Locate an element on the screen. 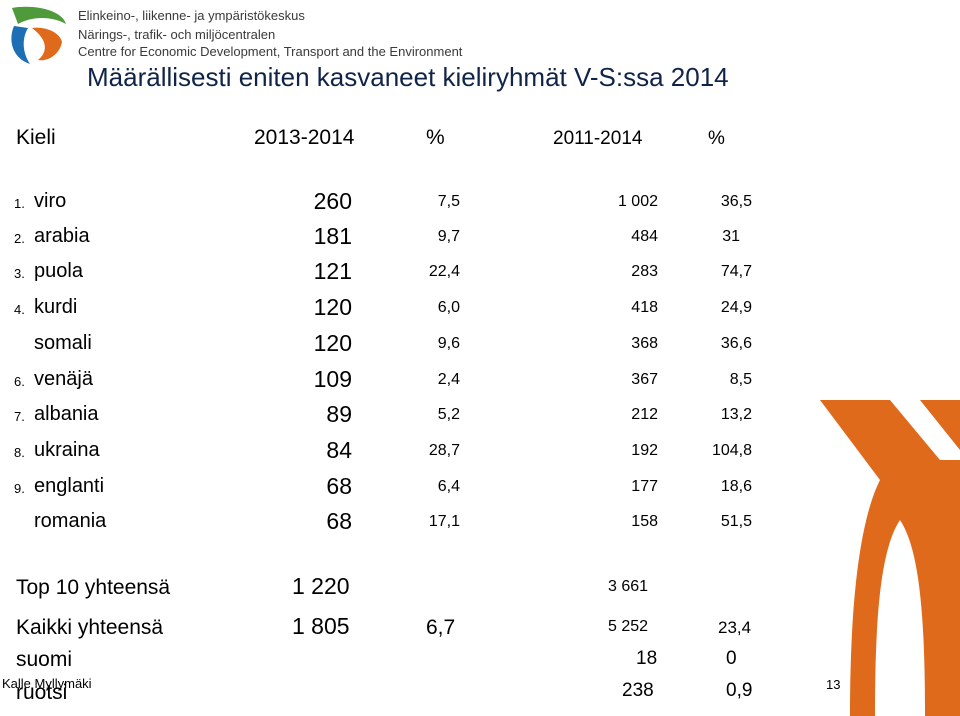 The height and width of the screenshot is (716, 960). row-language: kurdi is located at coordinates (56, 307).